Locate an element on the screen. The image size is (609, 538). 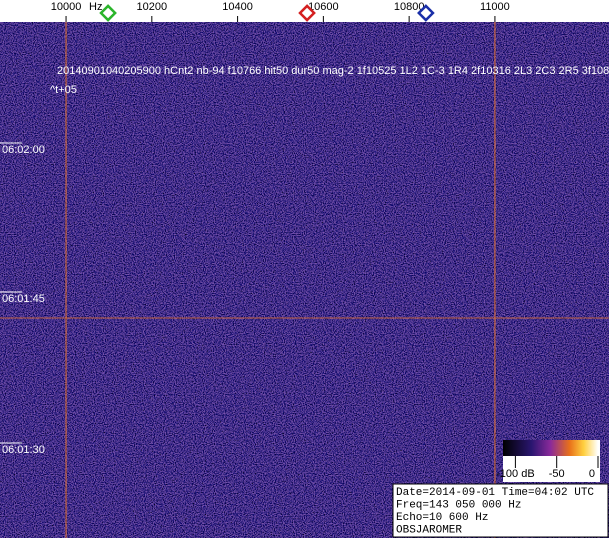
colorbar-label: 0 is located at coordinates (592, 474).